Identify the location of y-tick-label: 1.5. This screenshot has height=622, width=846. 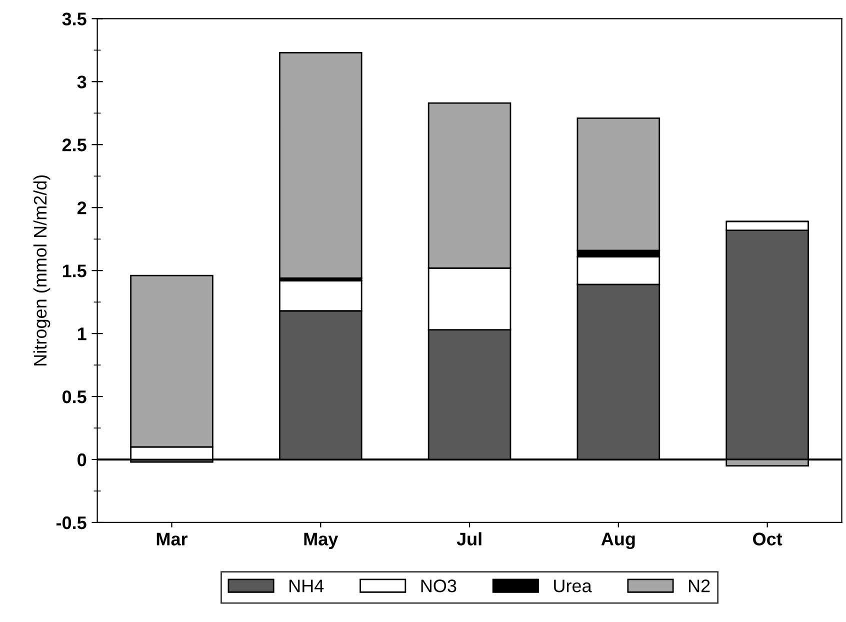
(74, 271).